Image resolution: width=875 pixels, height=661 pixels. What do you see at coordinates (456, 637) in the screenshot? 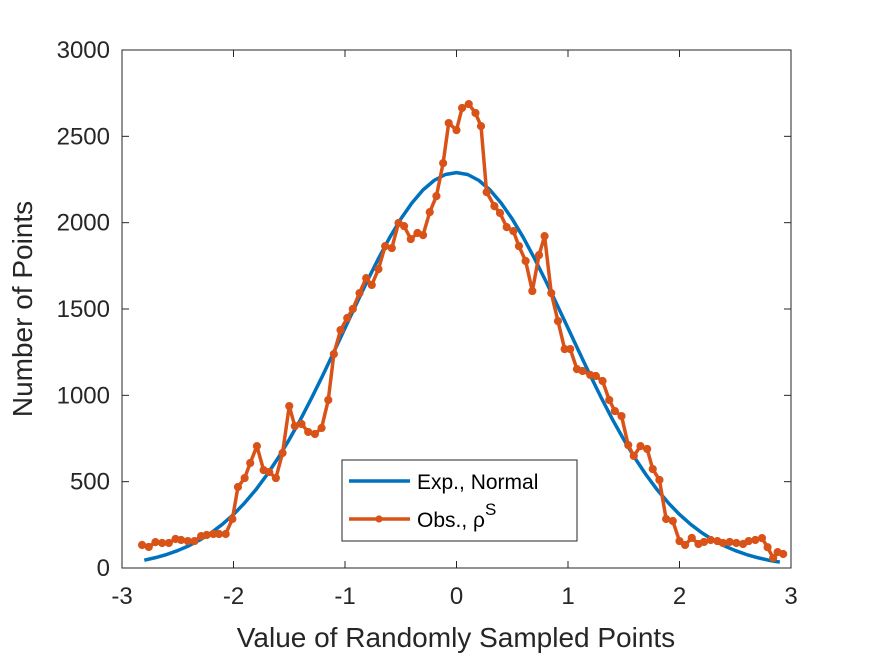
I see `x-axis-label: Value of Randomly Sampled Points` at bounding box center [456, 637].